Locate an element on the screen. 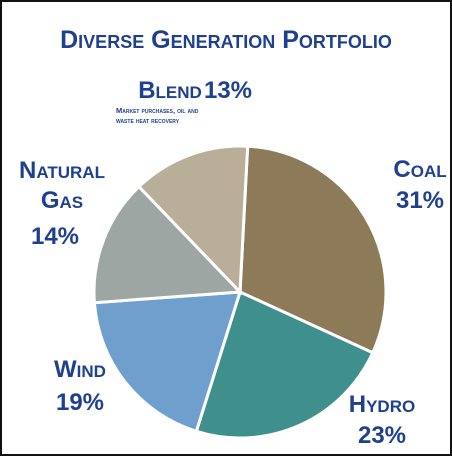  chart-title: Diverse Generation Portfolio is located at coordinates (226, 40).